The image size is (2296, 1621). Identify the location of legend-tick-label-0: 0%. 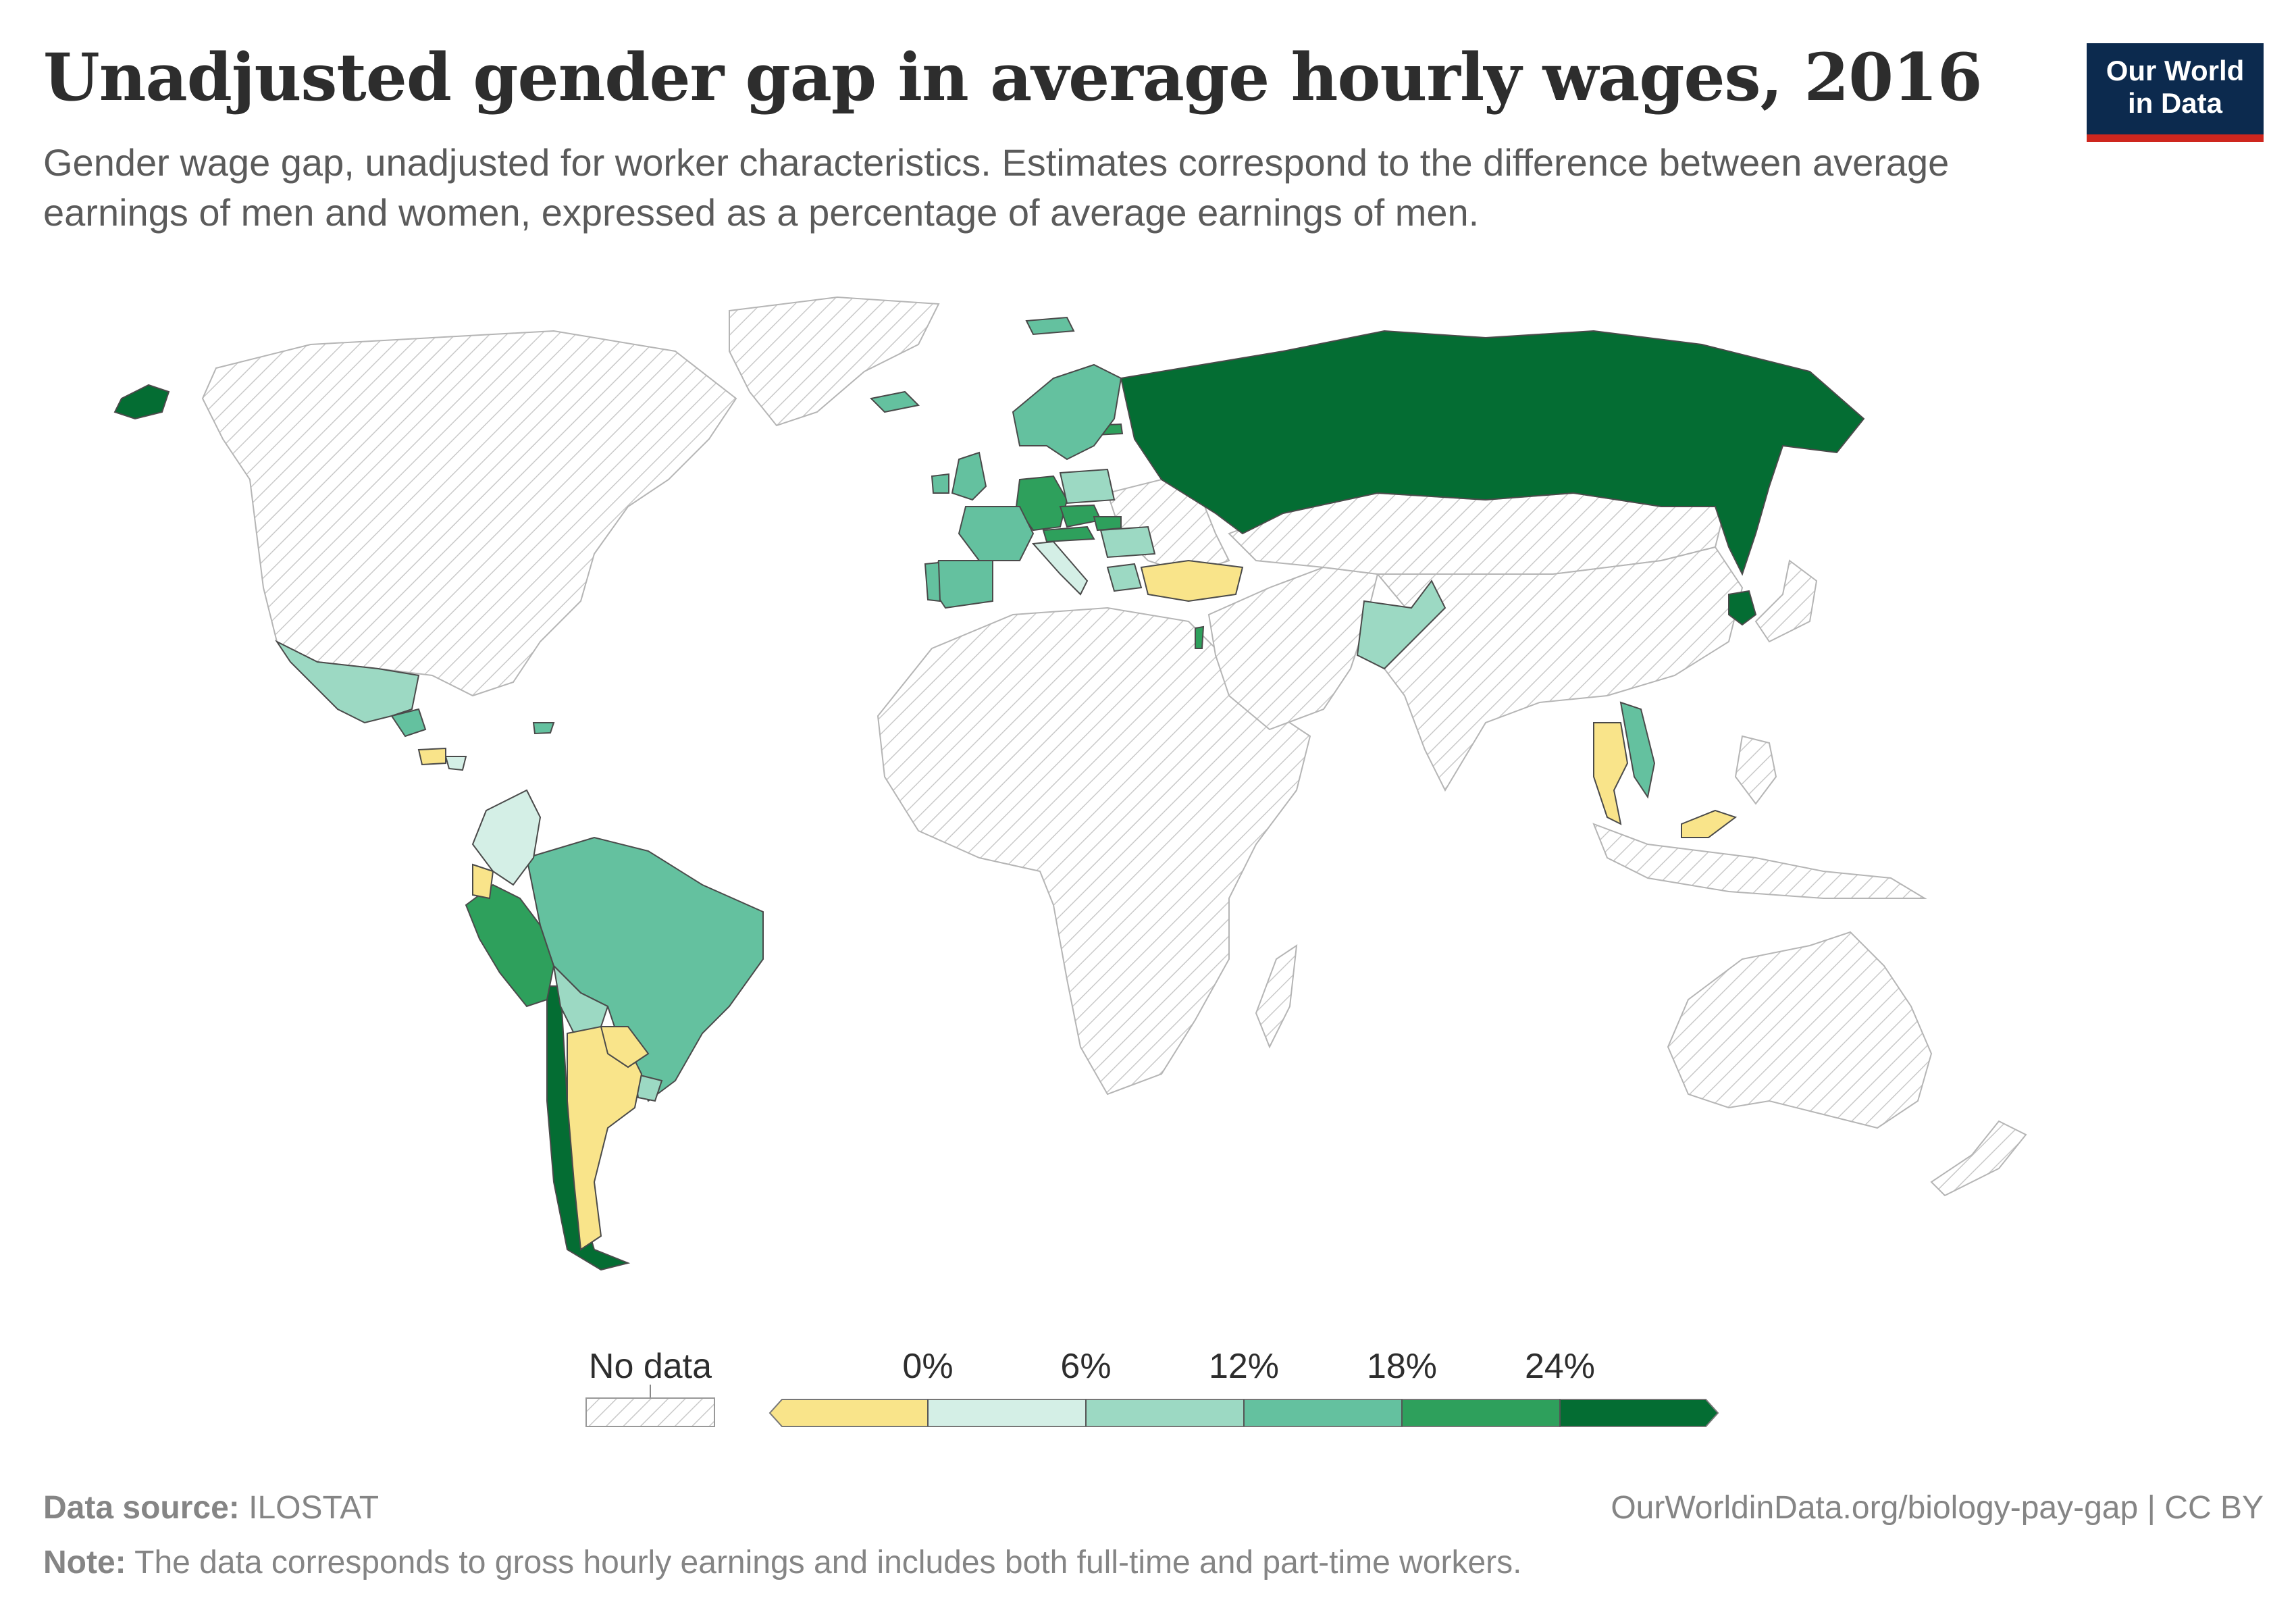
(927, 1366).